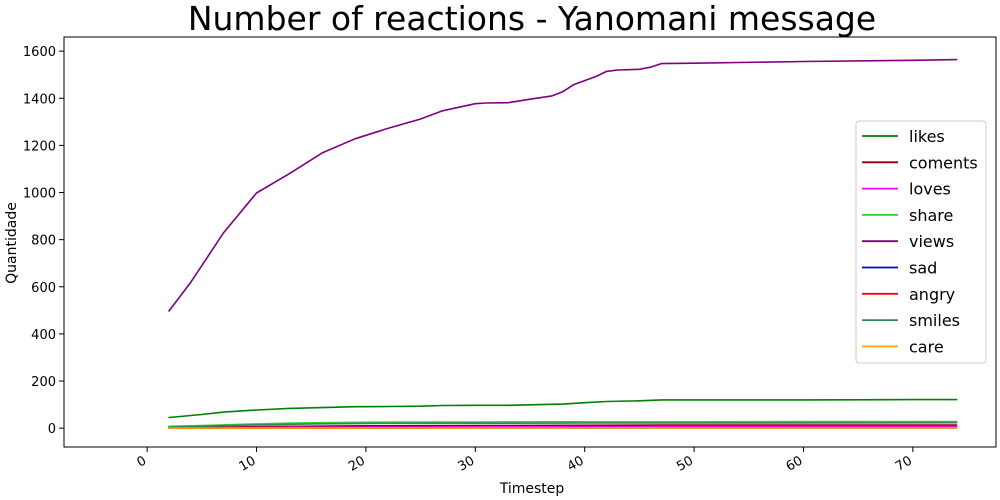  What do you see at coordinates (43, 335) in the screenshot?
I see `y-tick-label: 400` at bounding box center [43, 335].